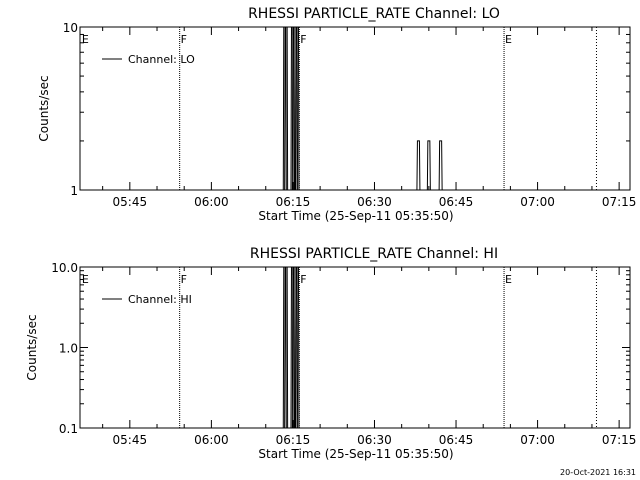 The width and height of the screenshot is (640, 480). What do you see at coordinates (74, 191) in the screenshot?
I see `y-tick-label: 1` at bounding box center [74, 191].